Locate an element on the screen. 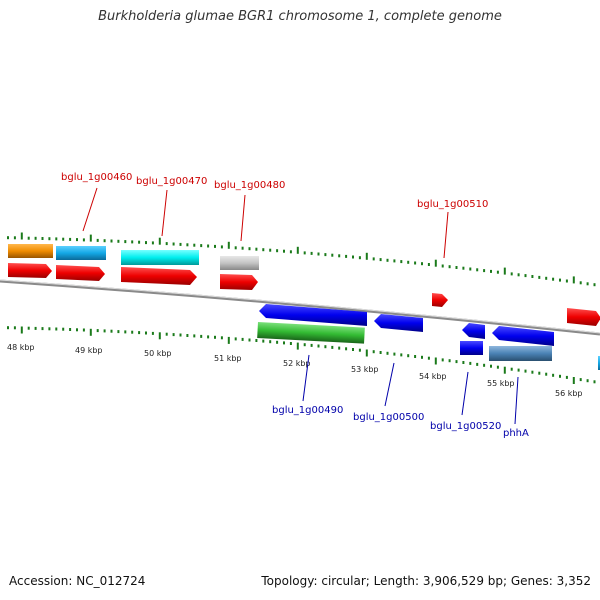 The height and width of the screenshot is (600, 600). forward-gene-row is located at coordinates (304, 294).